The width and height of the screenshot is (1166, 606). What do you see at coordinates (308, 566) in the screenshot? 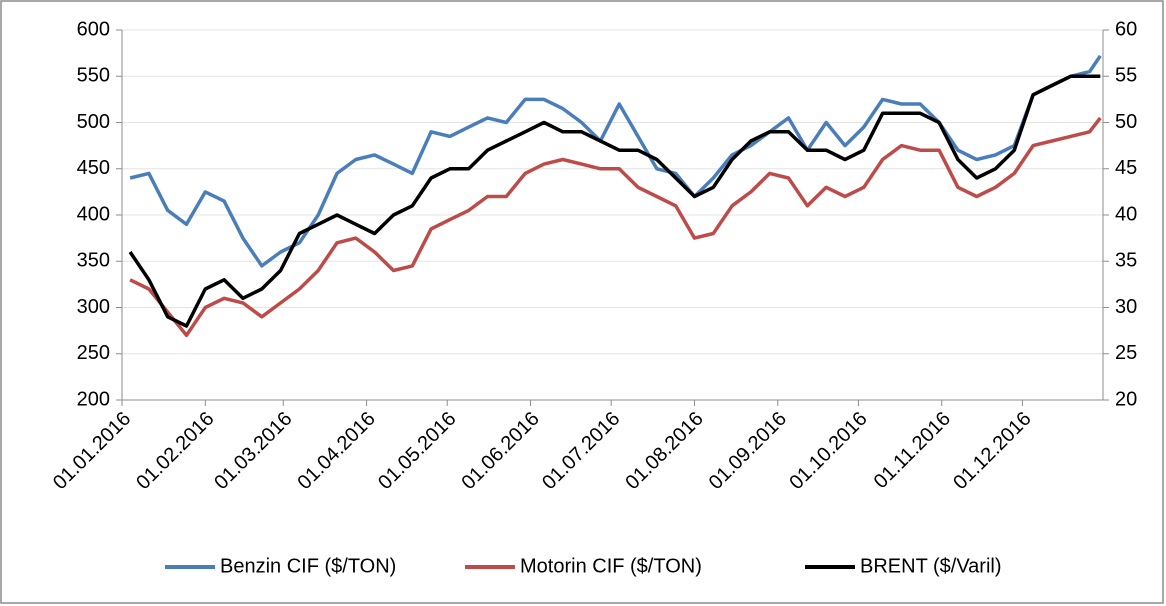
I see `legend-label: Benzin CIF ($/TON)` at bounding box center [308, 566].